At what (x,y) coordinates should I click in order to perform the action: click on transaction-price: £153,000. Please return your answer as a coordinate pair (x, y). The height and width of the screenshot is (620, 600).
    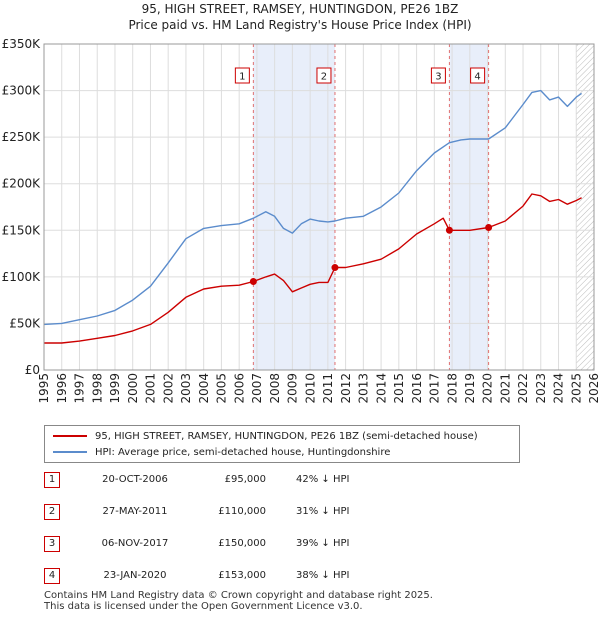
    Looking at the image, I should click on (242, 575).